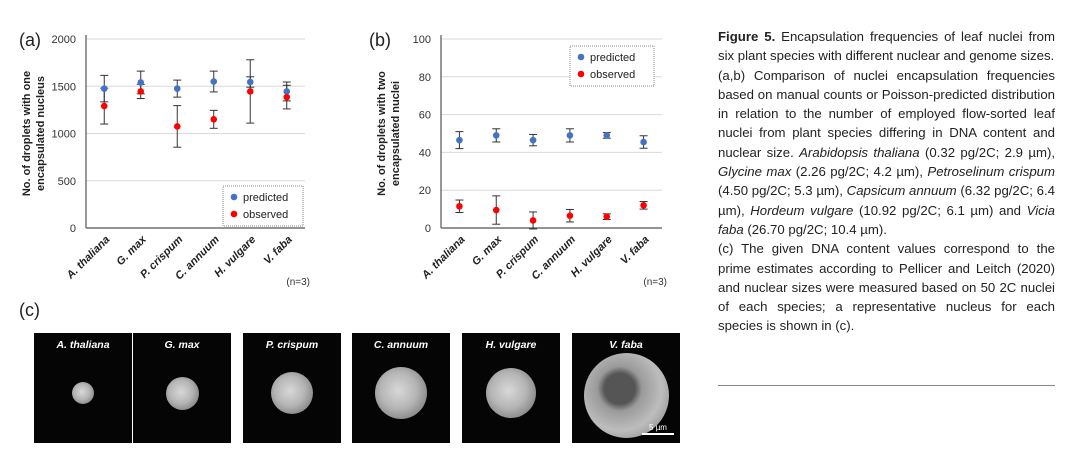  I want to click on caption-divider, so click(886, 385).